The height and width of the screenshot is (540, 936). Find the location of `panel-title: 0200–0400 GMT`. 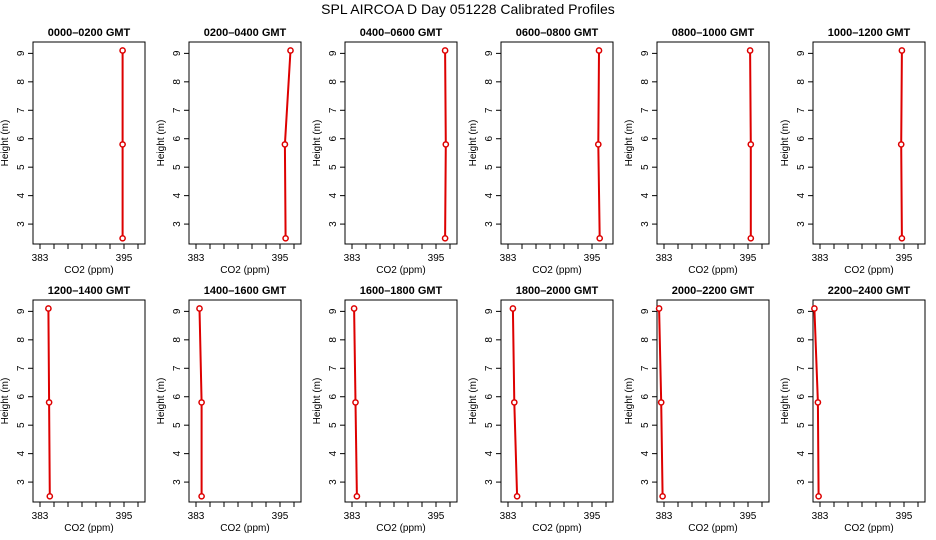

panel-title: 0200–0400 GMT is located at coordinates (245, 33).